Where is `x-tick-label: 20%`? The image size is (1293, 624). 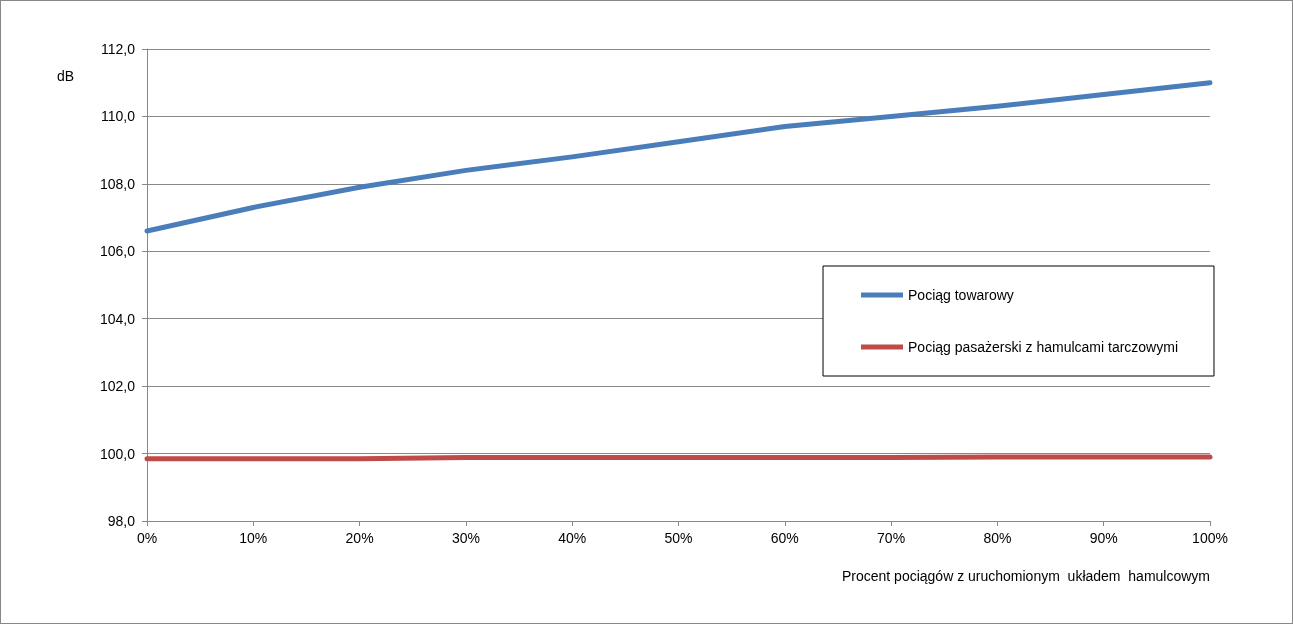
x-tick-label: 20% is located at coordinates (359, 538).